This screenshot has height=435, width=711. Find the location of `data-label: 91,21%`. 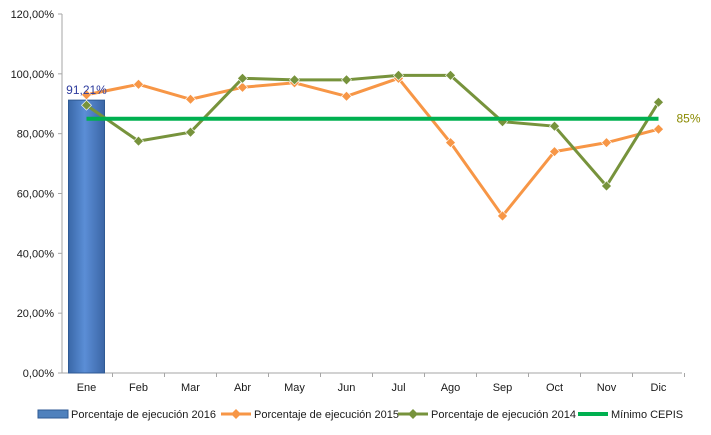

data-label: 91,21% is located at coordinates (86, 90).